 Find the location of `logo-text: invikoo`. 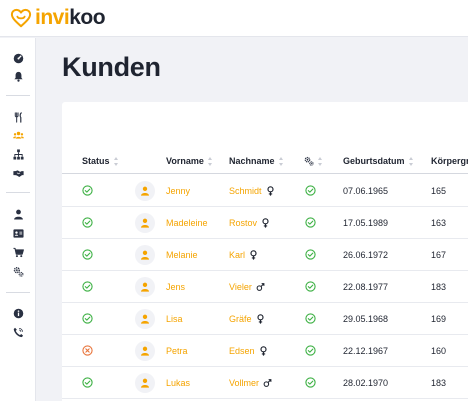

logo-text: invikoo is located at coordinates (70, 17).